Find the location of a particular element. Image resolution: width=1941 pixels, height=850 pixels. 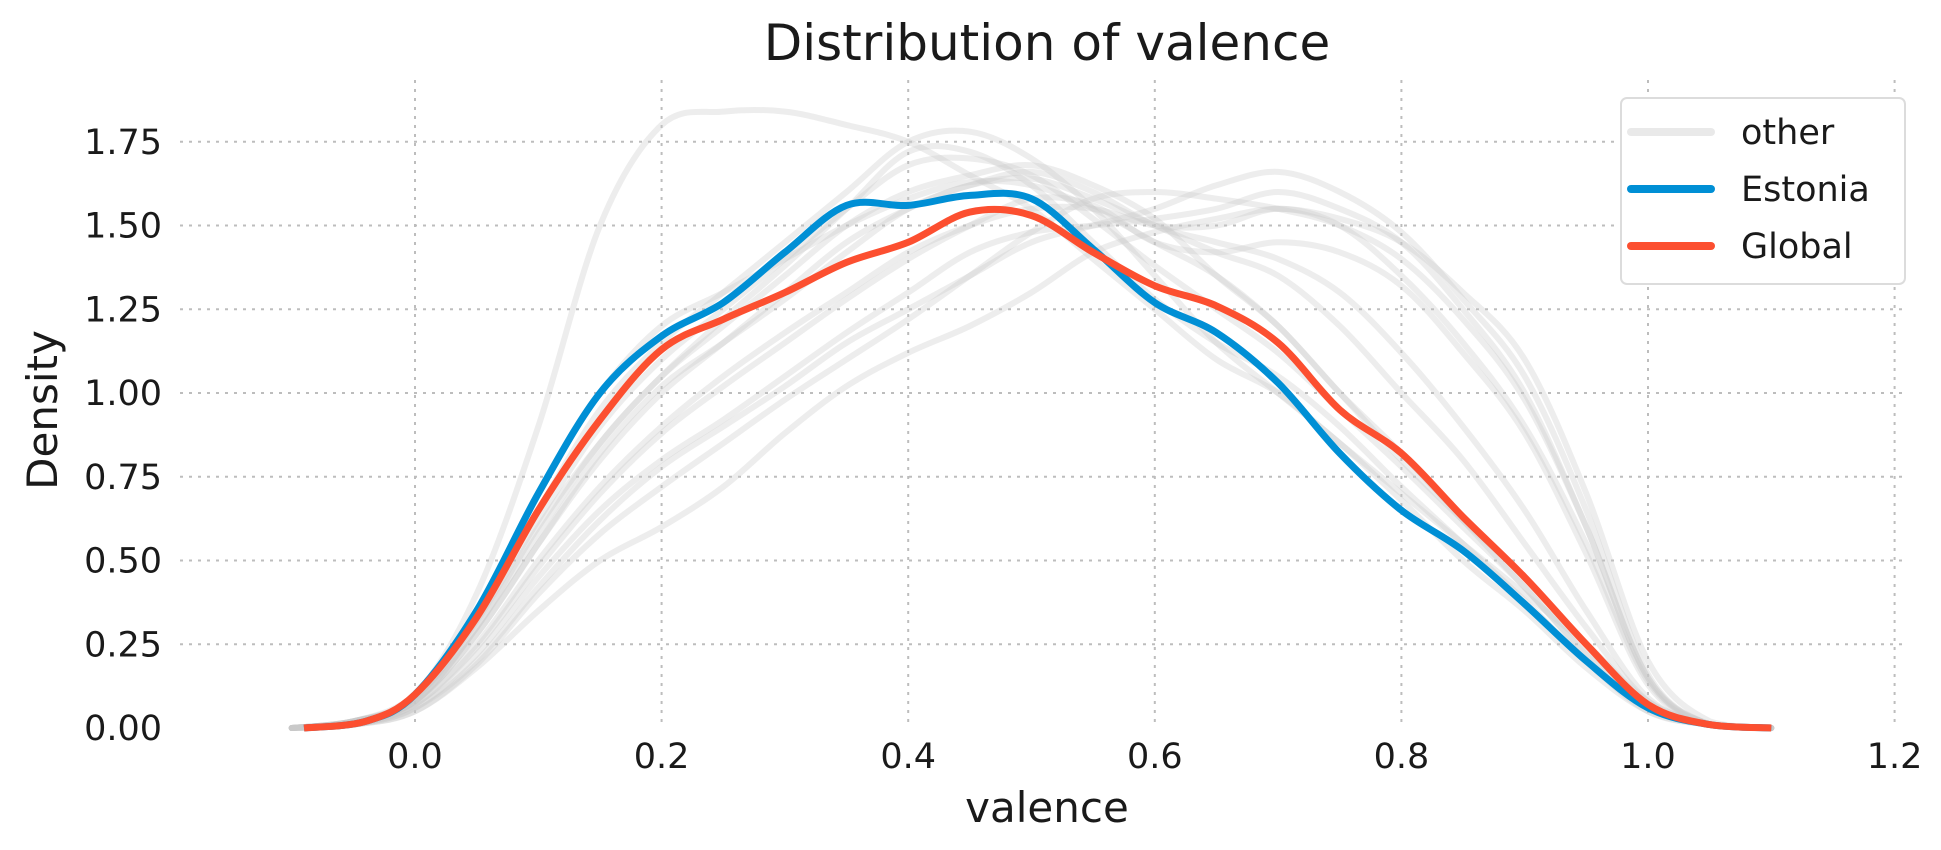

y-tick-label: 1.50 is located at coordinates (123, 227).